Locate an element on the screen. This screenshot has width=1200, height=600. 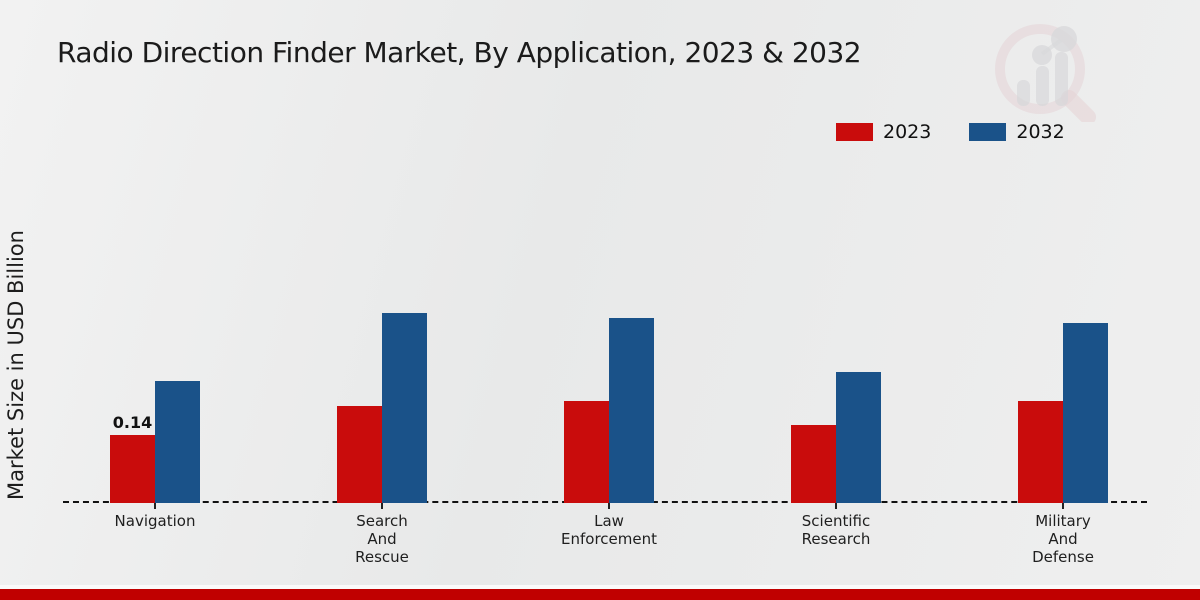
bar-2023-law-enforcement is located at coordinates (586, 452).